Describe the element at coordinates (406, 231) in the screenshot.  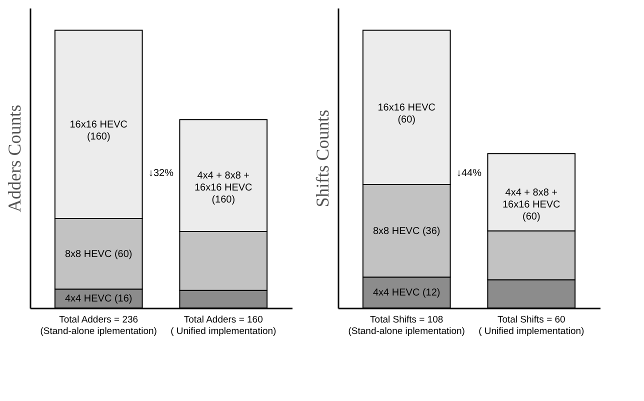
I see `data-label: 8x8 HEVC (36)` at that location.